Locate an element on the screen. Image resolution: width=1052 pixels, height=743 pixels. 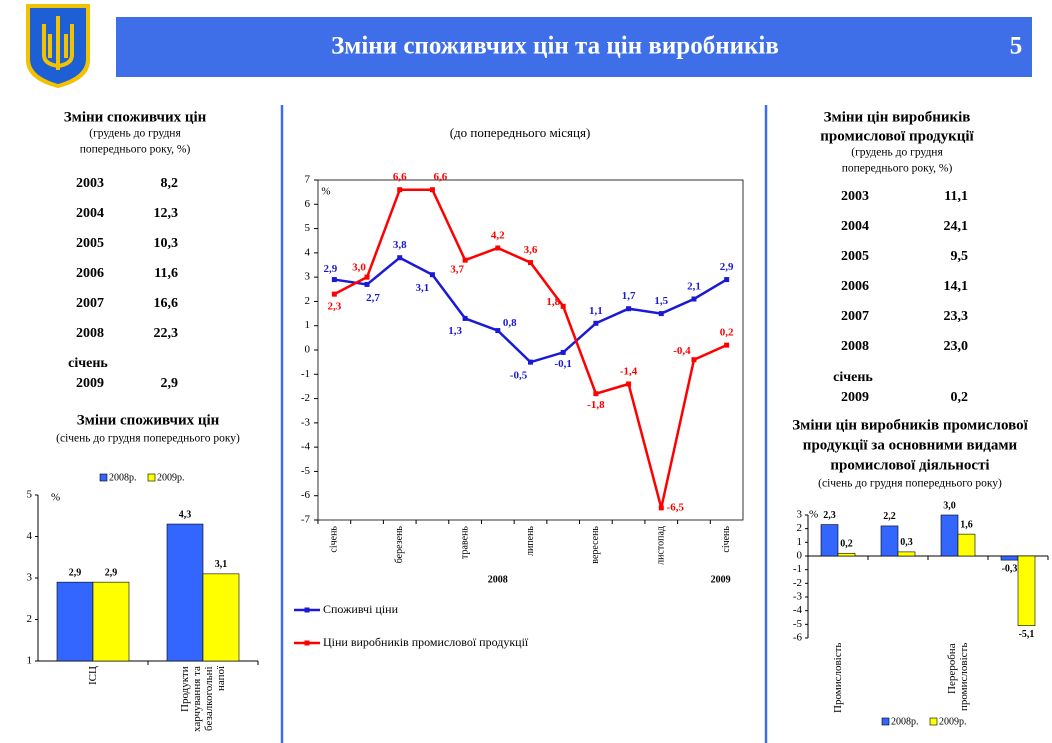
table-value: 14,1 is located at coordinates (956, 286).